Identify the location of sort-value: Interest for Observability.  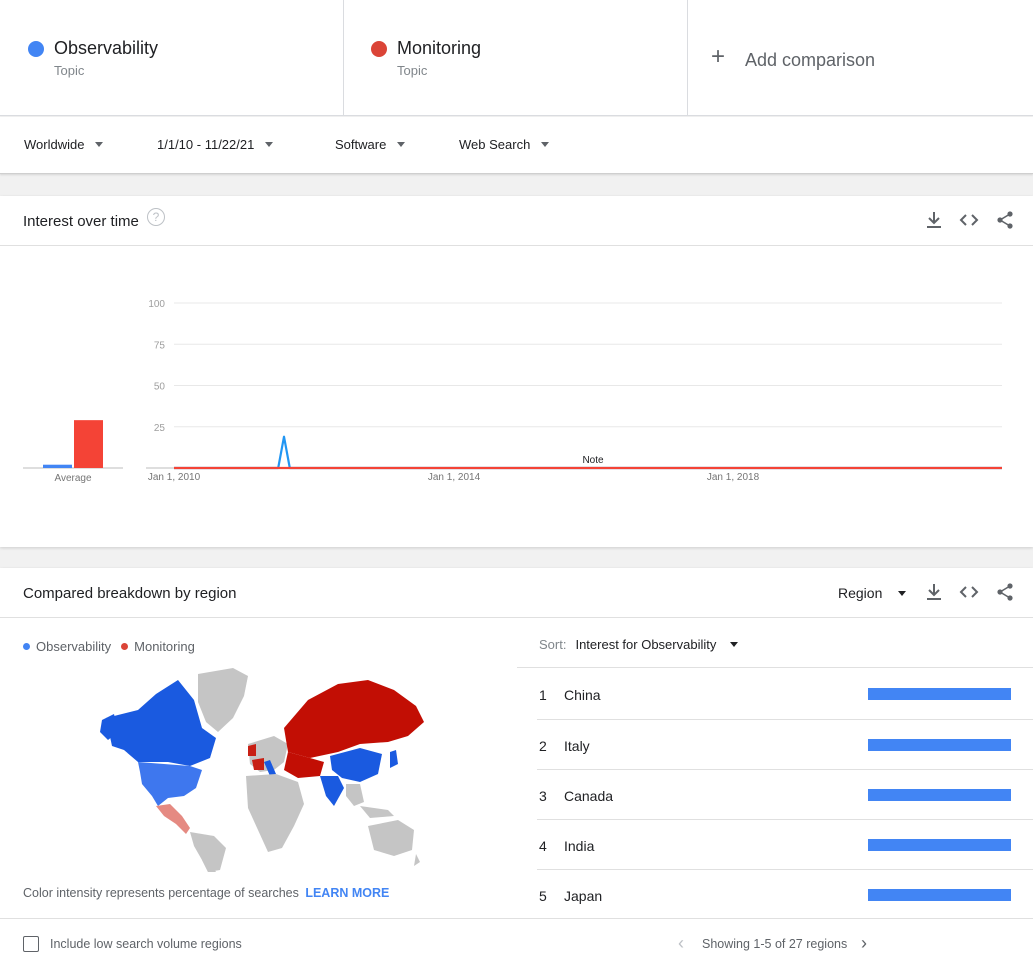
(646, 644).